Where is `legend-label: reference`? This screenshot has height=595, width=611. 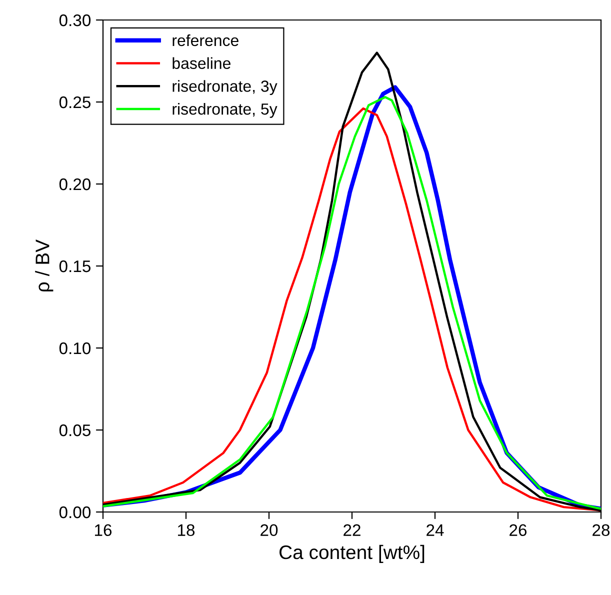
legend-label: reference is located at coordinates (205, 40).